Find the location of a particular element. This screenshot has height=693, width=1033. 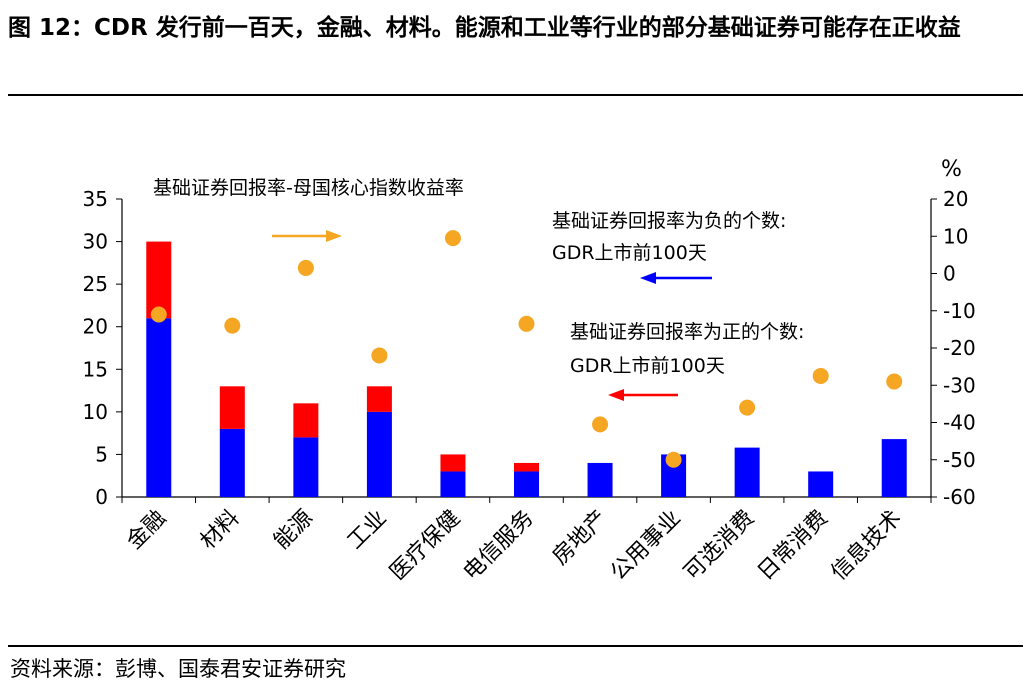

y-right-tick-label: -50 is located at coordinates (959, 460).